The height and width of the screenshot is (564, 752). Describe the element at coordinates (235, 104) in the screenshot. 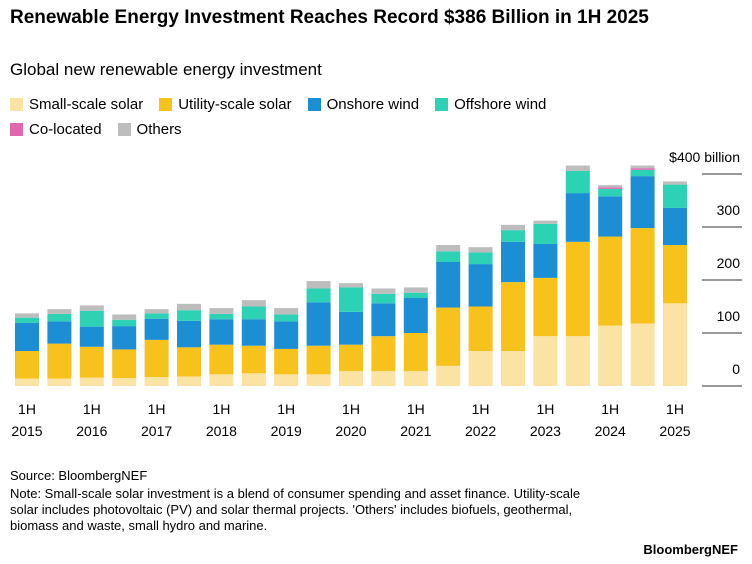

I see `legend-label: Utility-scale solar` at that location.